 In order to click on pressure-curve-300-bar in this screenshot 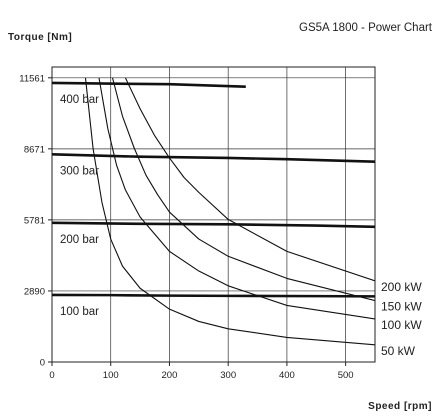, I will do `click(213, 157)`.